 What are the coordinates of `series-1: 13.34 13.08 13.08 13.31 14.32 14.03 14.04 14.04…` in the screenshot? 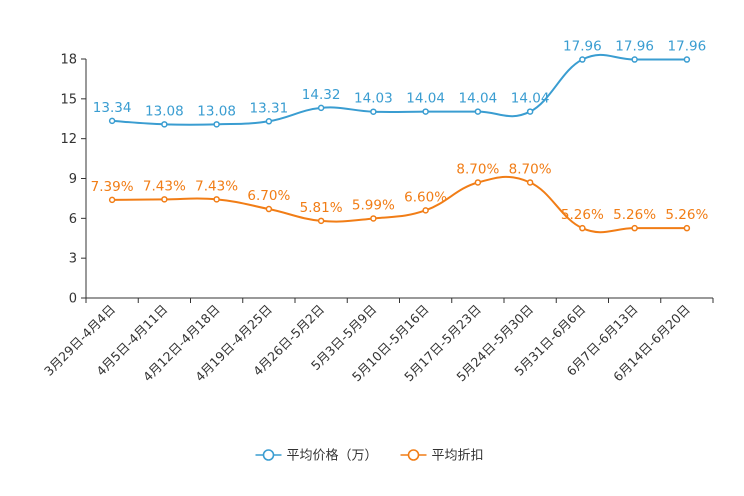 It's located at (400, 83).